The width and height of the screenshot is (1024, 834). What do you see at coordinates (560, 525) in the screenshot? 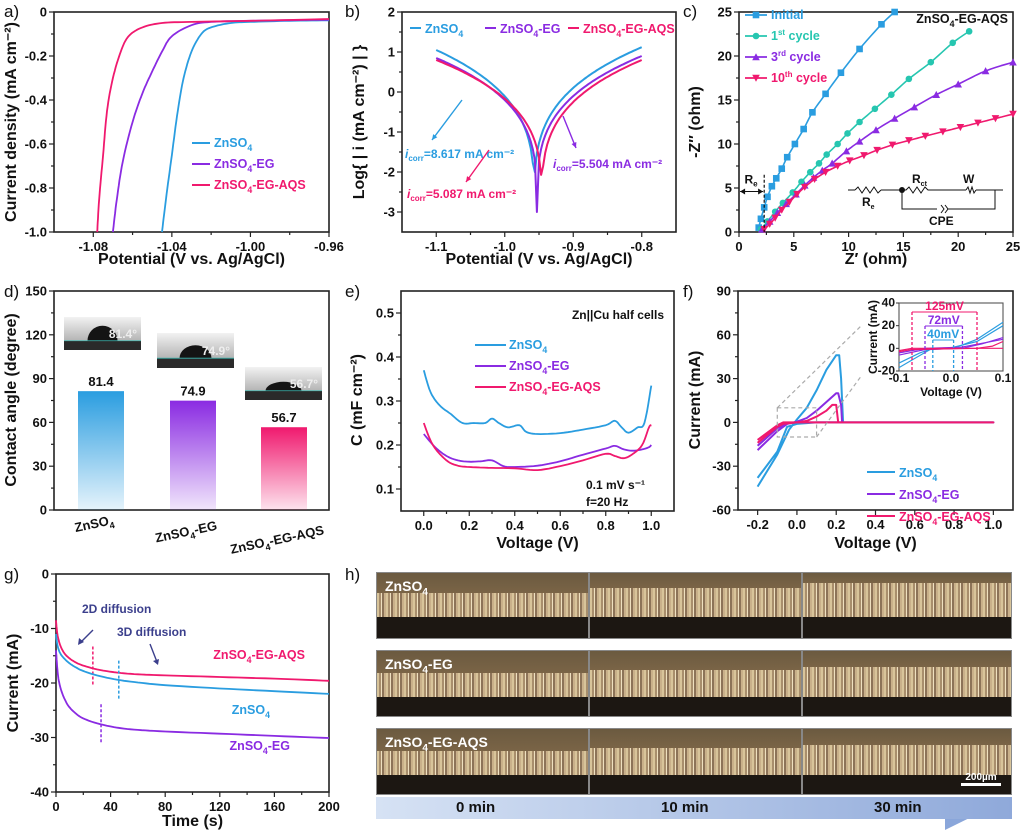
I see `x-tick-label: 0.6` at bounding box center [560, 525].